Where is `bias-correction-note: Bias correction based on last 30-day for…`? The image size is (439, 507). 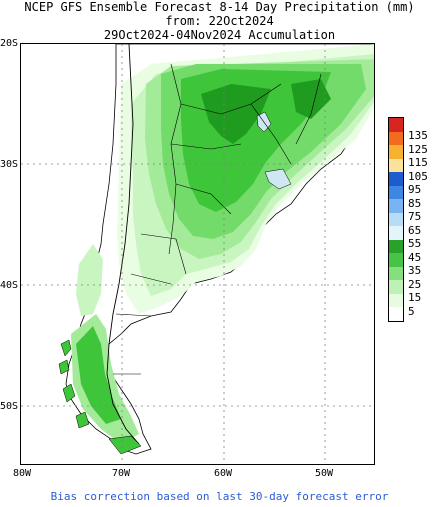
bias-correction-note: Bias correction based on last 30-day for… is located at coordinates (219, 496).